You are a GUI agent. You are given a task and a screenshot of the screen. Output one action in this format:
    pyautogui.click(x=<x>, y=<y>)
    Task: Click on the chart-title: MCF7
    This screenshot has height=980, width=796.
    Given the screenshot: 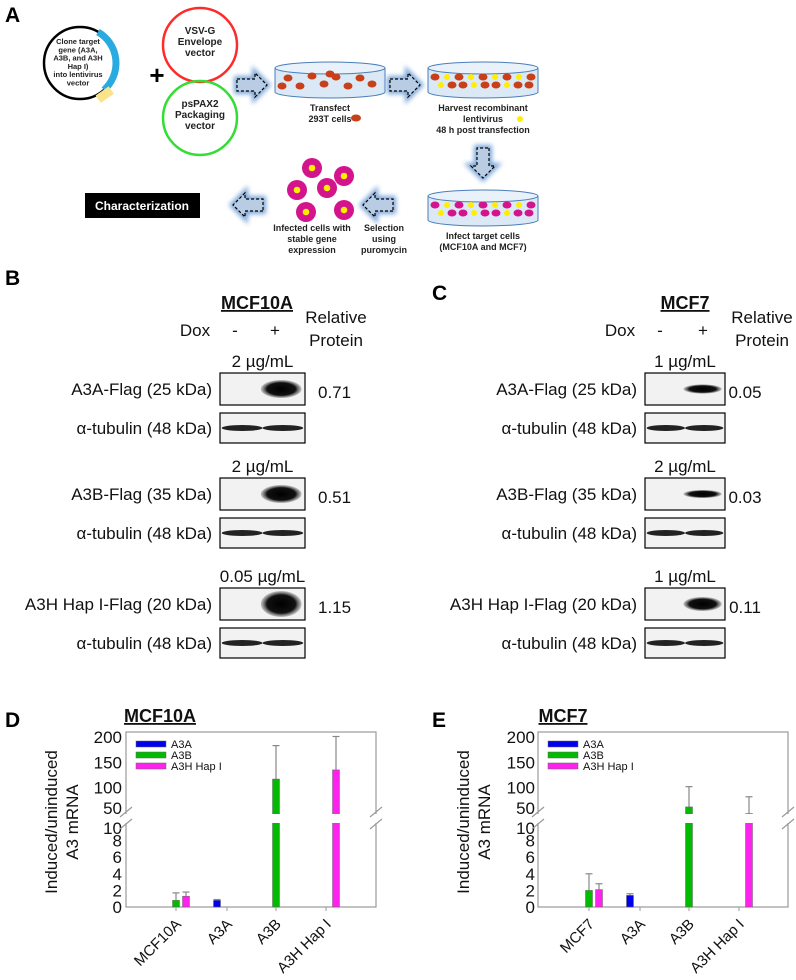 What is the action you would take?
    pyautogui.click(x=563, y=716)
    